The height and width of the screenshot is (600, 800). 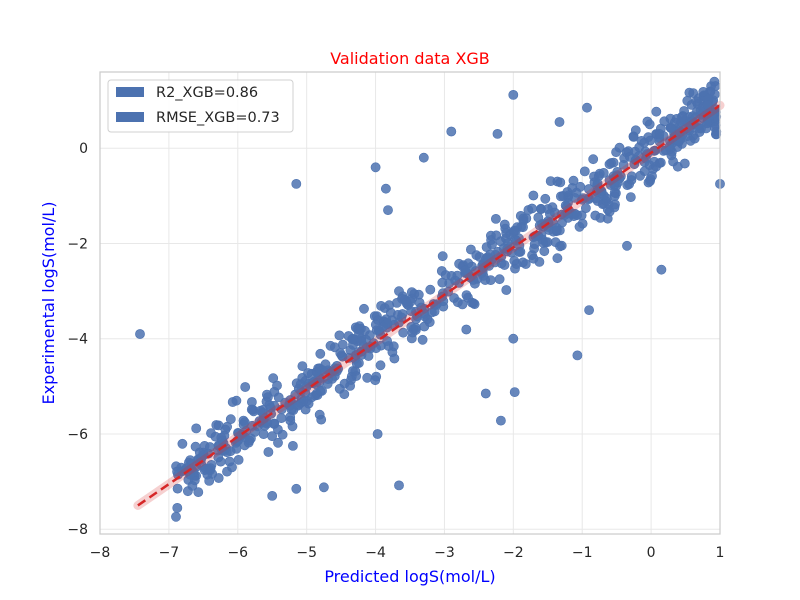 I want to click on legend-box, so click(x=200, y=106).